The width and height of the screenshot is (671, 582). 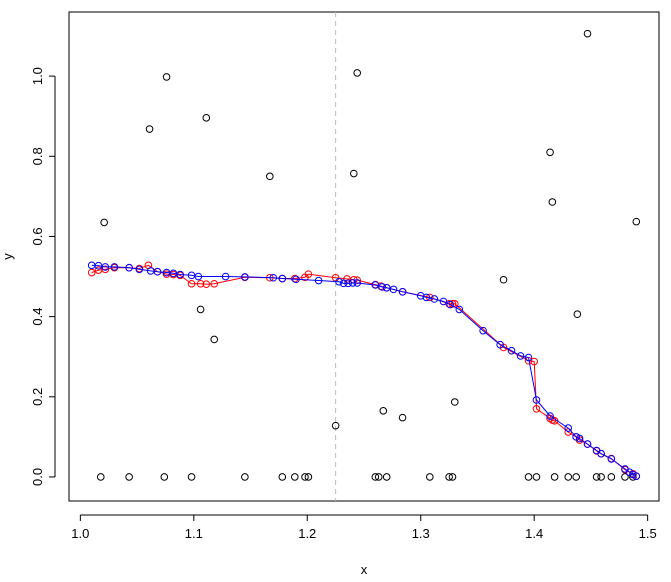 I want to click on x-tick-label: 1.0, so click(x=80, y=533).